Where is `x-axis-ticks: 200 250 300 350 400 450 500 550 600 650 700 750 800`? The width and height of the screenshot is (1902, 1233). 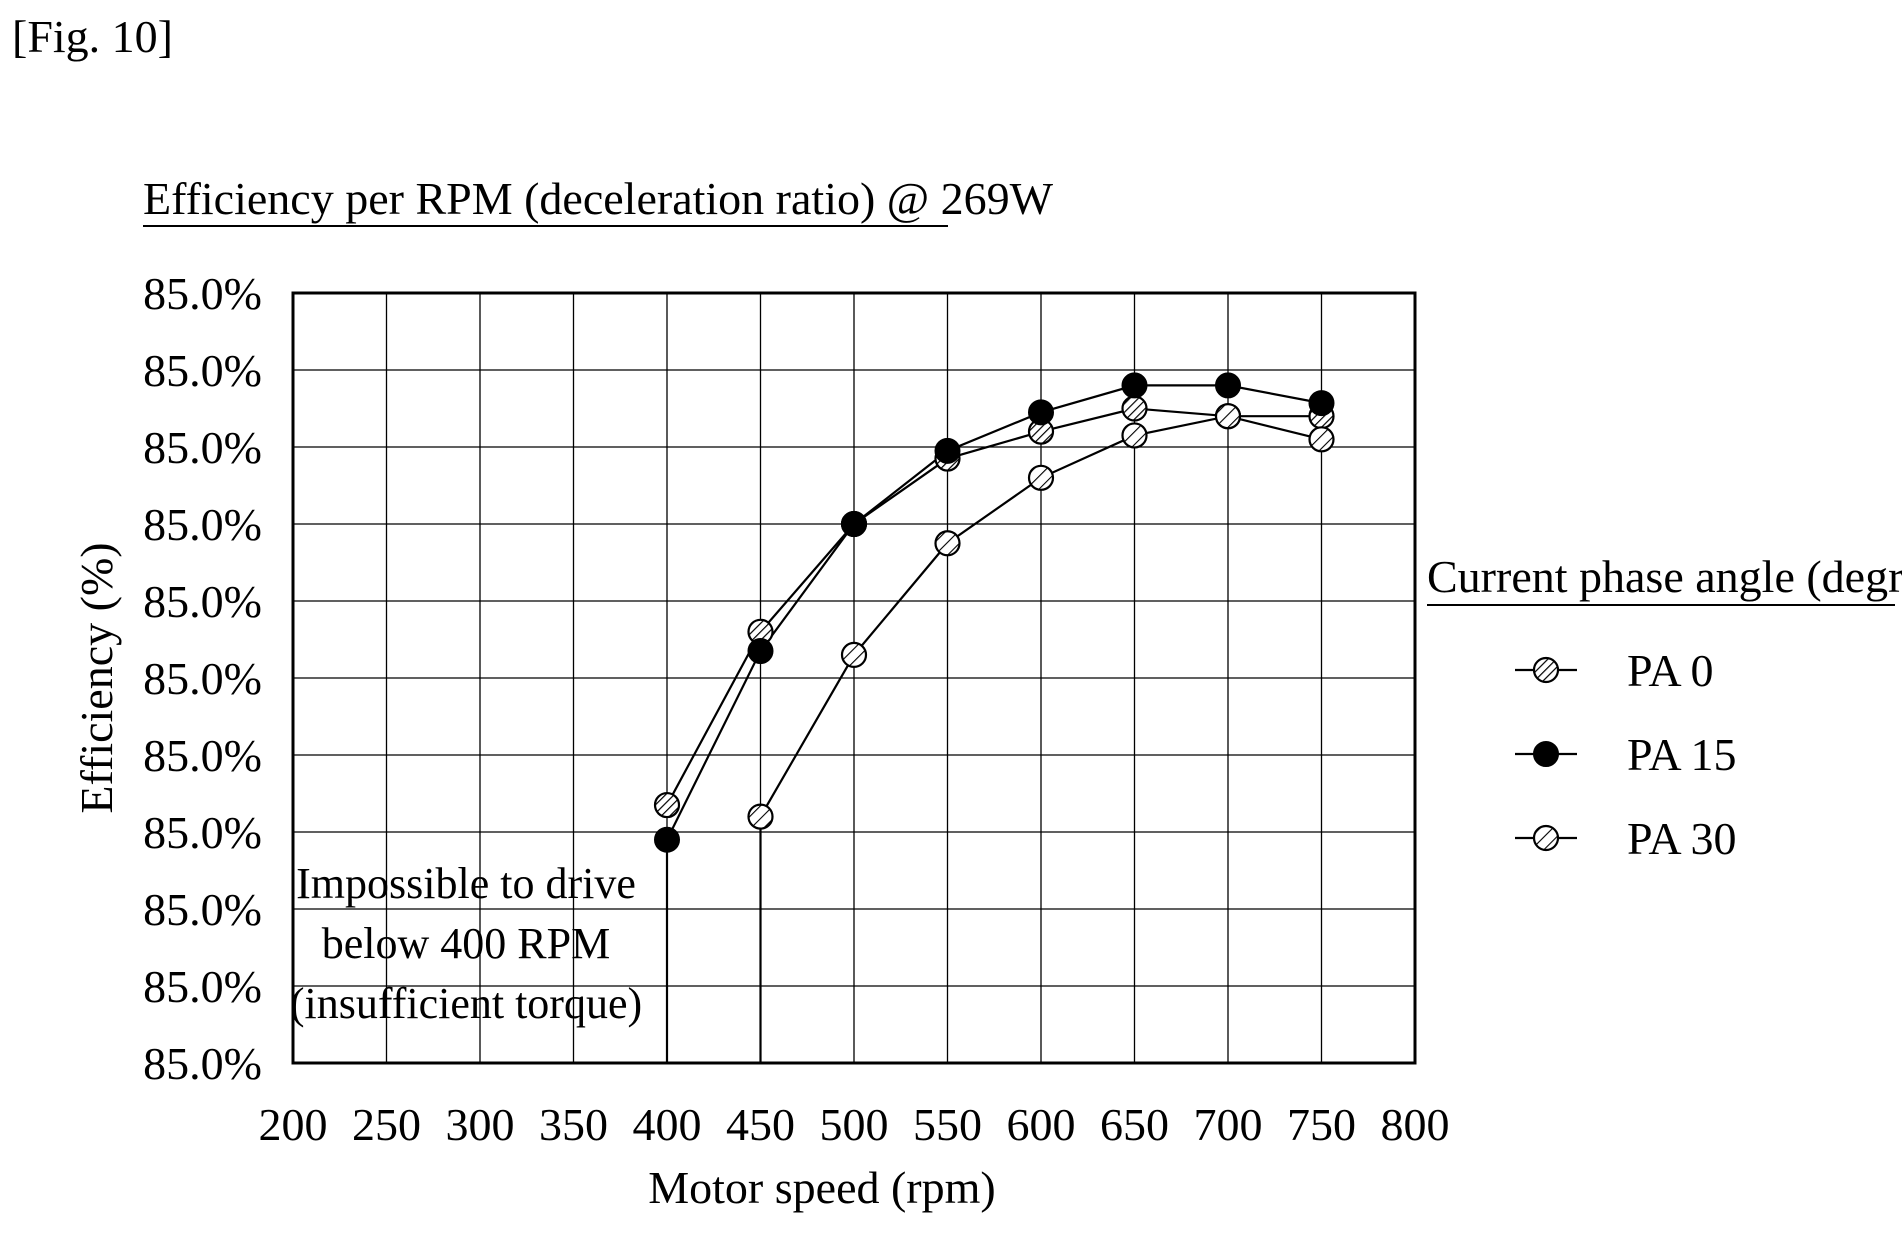
x-axis-ticks: 200 250 300 350 400 450 500 550 600 650 700 750 800 is located at coordinates (854, 1124).